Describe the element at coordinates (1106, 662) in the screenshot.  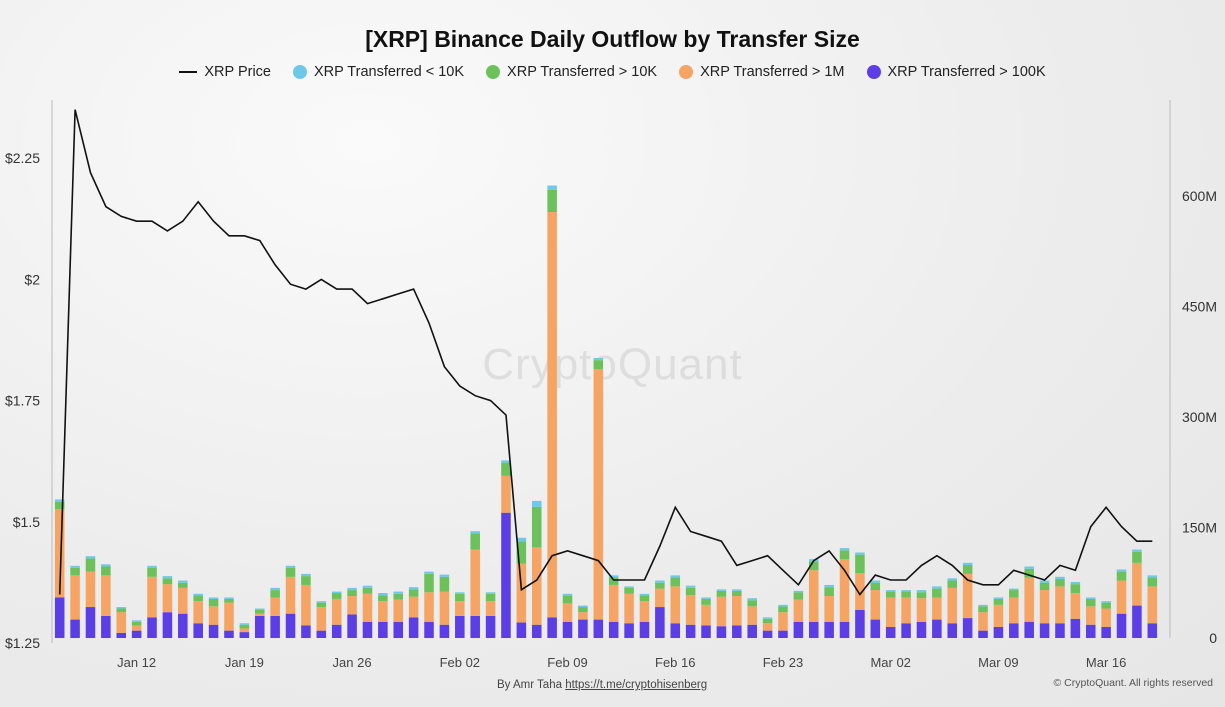
I see `x-tick-label: Mar 16` at that location.